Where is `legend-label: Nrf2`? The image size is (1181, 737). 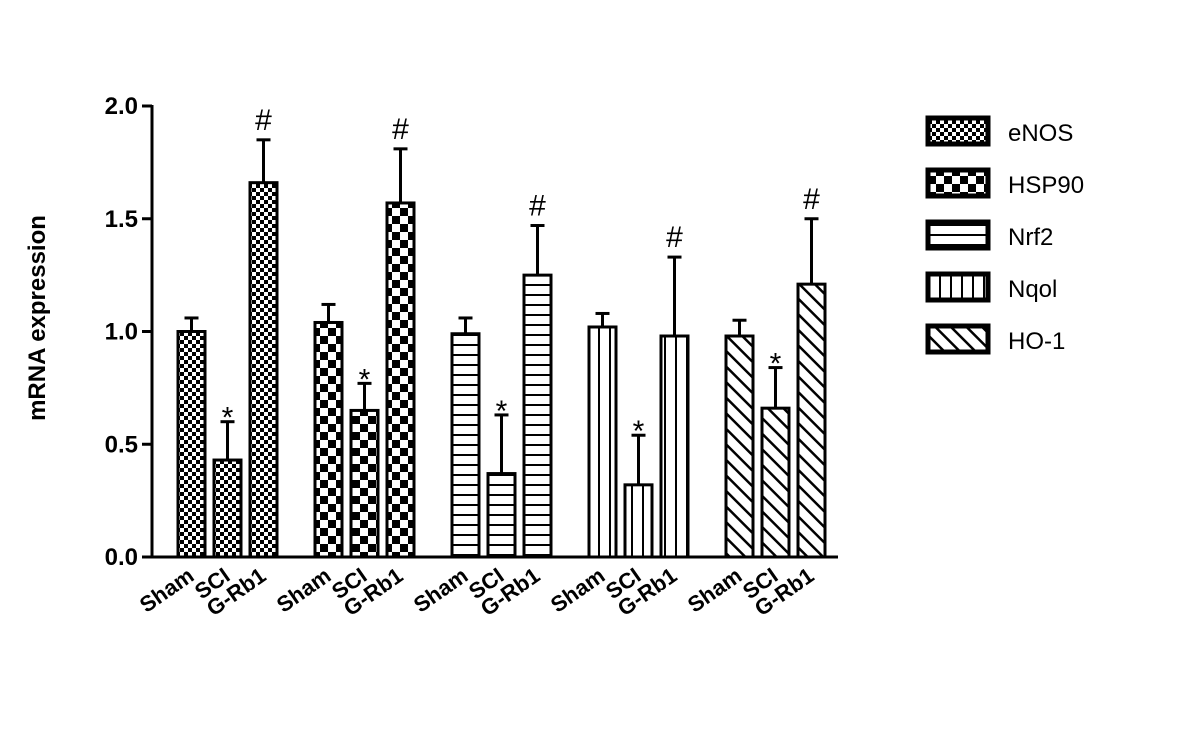
legend-label: Nrf2 is located at coordinates (1030, 237).